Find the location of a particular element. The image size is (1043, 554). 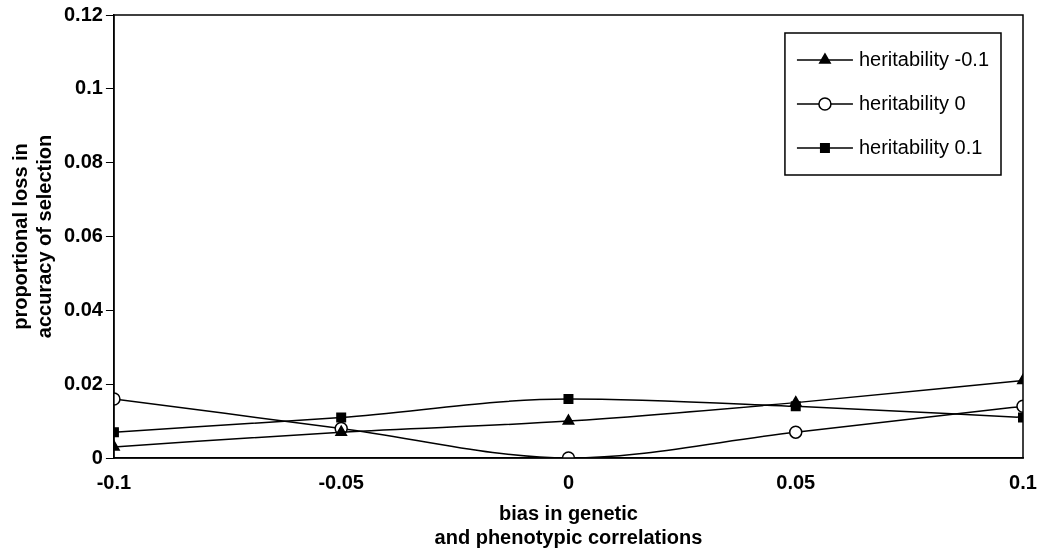

legend-label: heritability 0 is located at coordinates (912, 102).